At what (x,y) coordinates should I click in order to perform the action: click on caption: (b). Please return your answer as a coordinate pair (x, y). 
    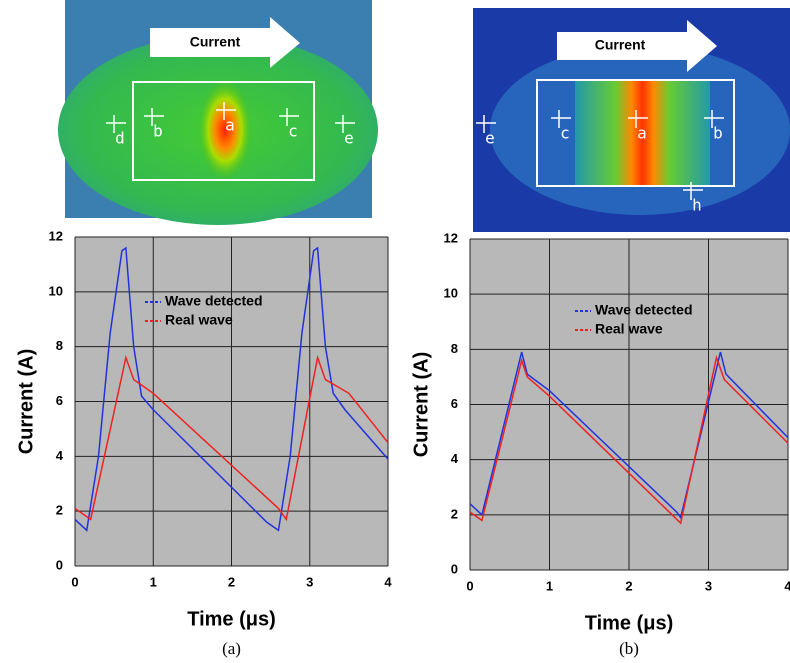
    Looking at the image, I should click on (629, 648).